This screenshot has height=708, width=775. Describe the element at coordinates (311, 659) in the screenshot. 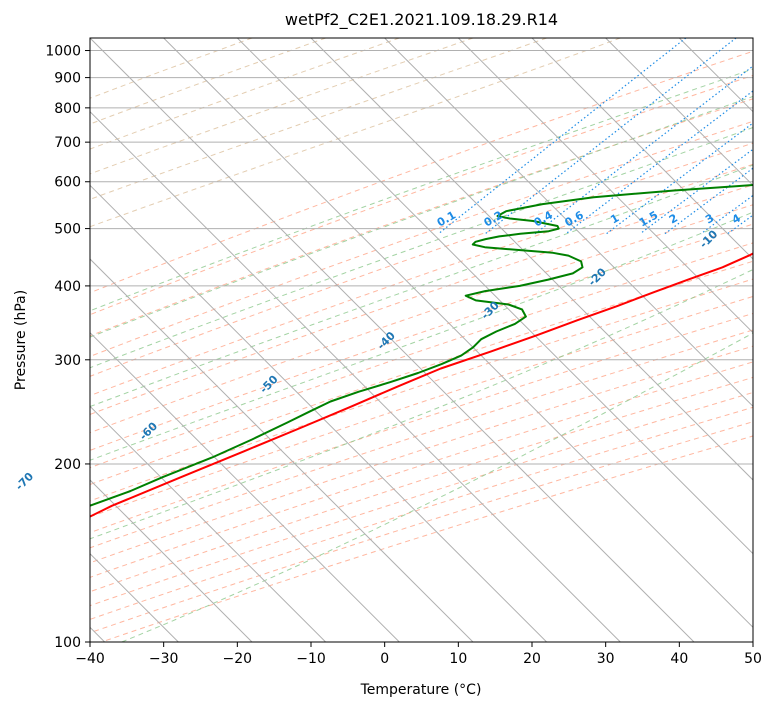

I see `x-tick-label: −10` at that location.